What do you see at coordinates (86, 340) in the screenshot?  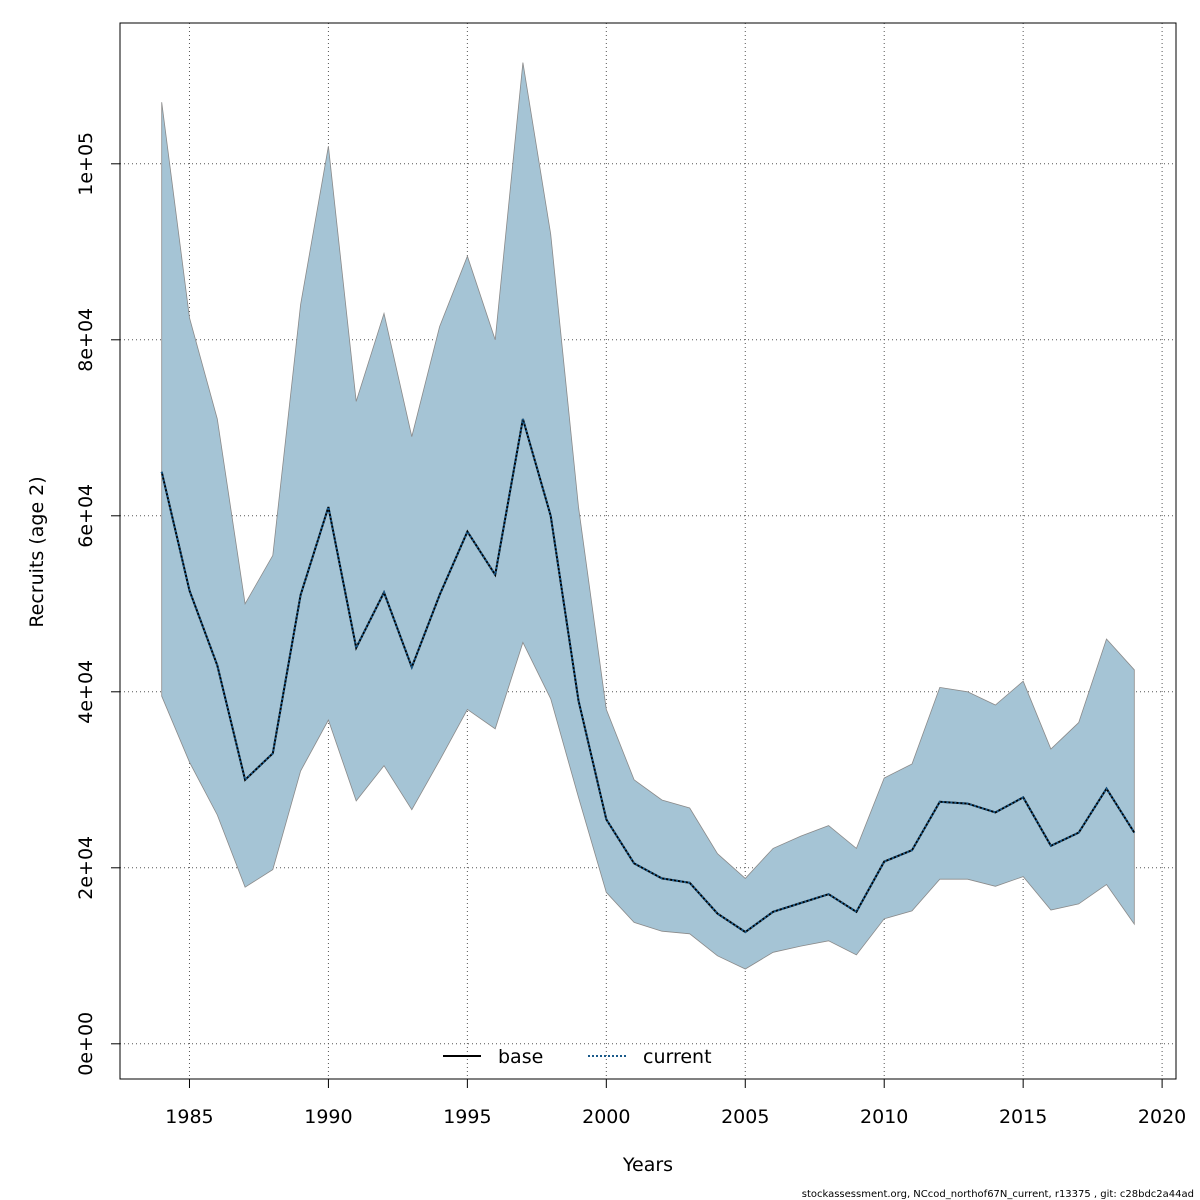 I see `y-tick-label-8e+04: 8e+04` at bounding box center [86, 340].